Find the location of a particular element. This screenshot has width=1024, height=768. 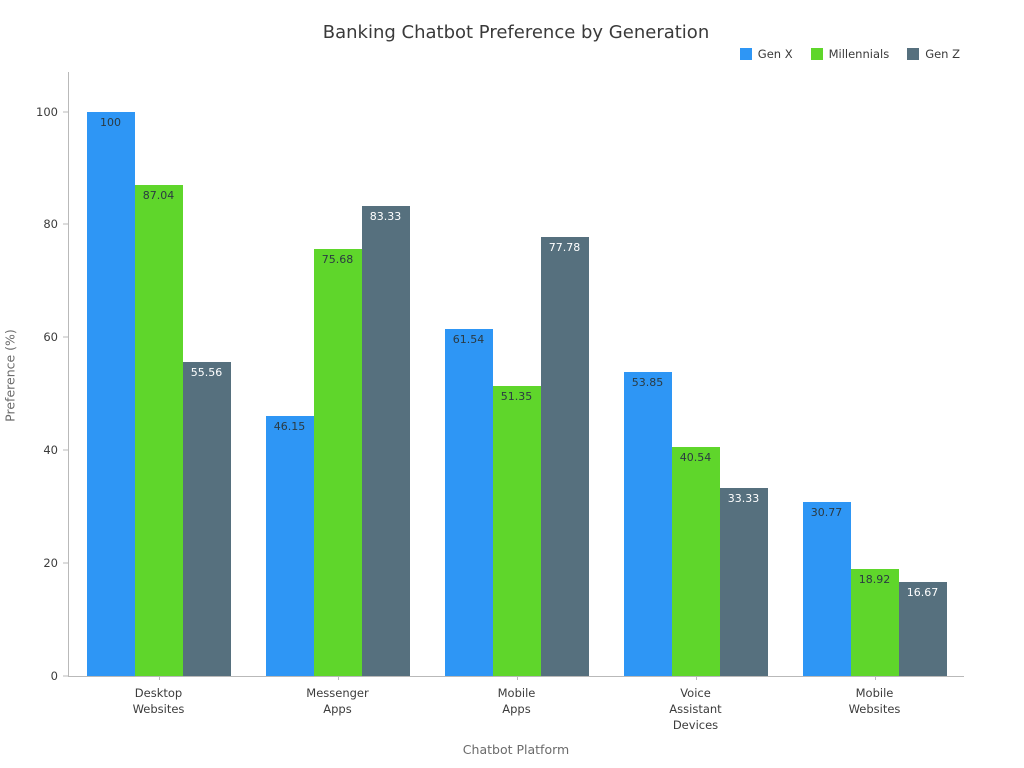

x-category-label: Voice Assistant Devices is located at coordinates (695, 709).